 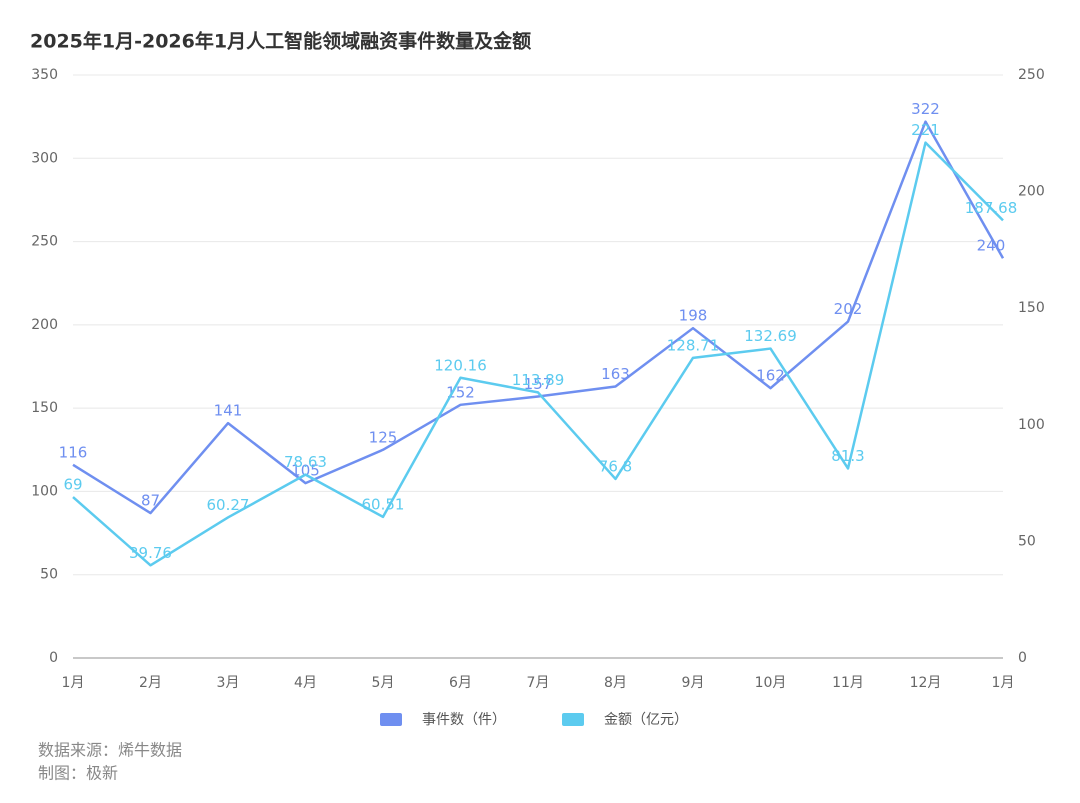 I want to click on data-label: 105, so click(x=305, y=471).